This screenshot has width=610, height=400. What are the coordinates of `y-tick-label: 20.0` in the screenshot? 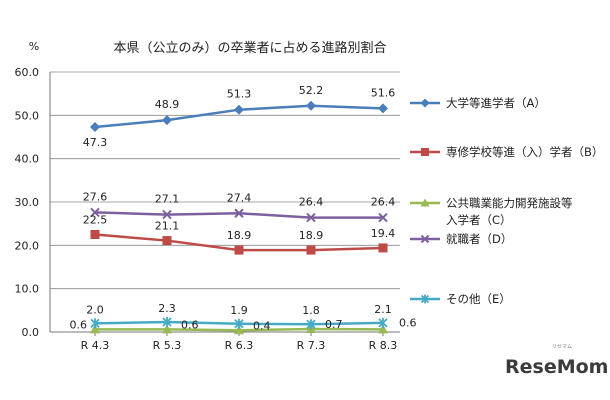 It's located at (27, 245).